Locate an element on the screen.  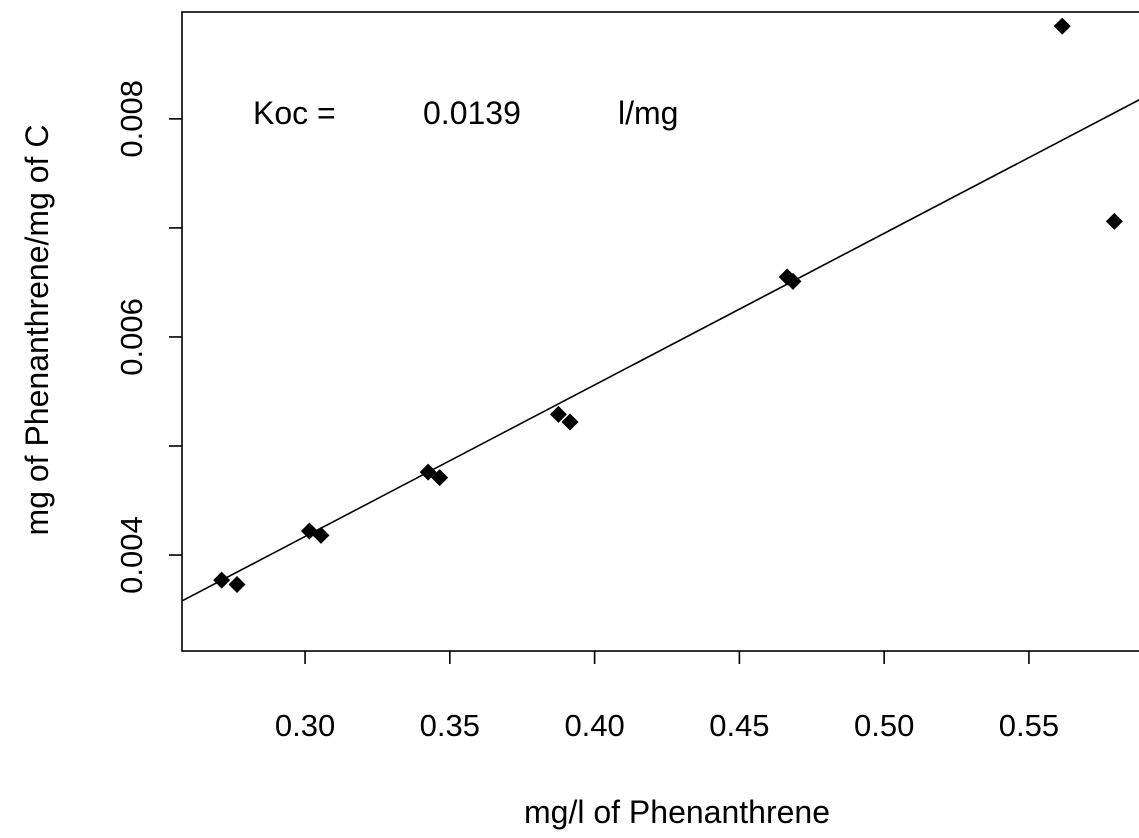
y-axis-label: mg of Phenanthrene/mg of C is located at coordinates (37, 330).